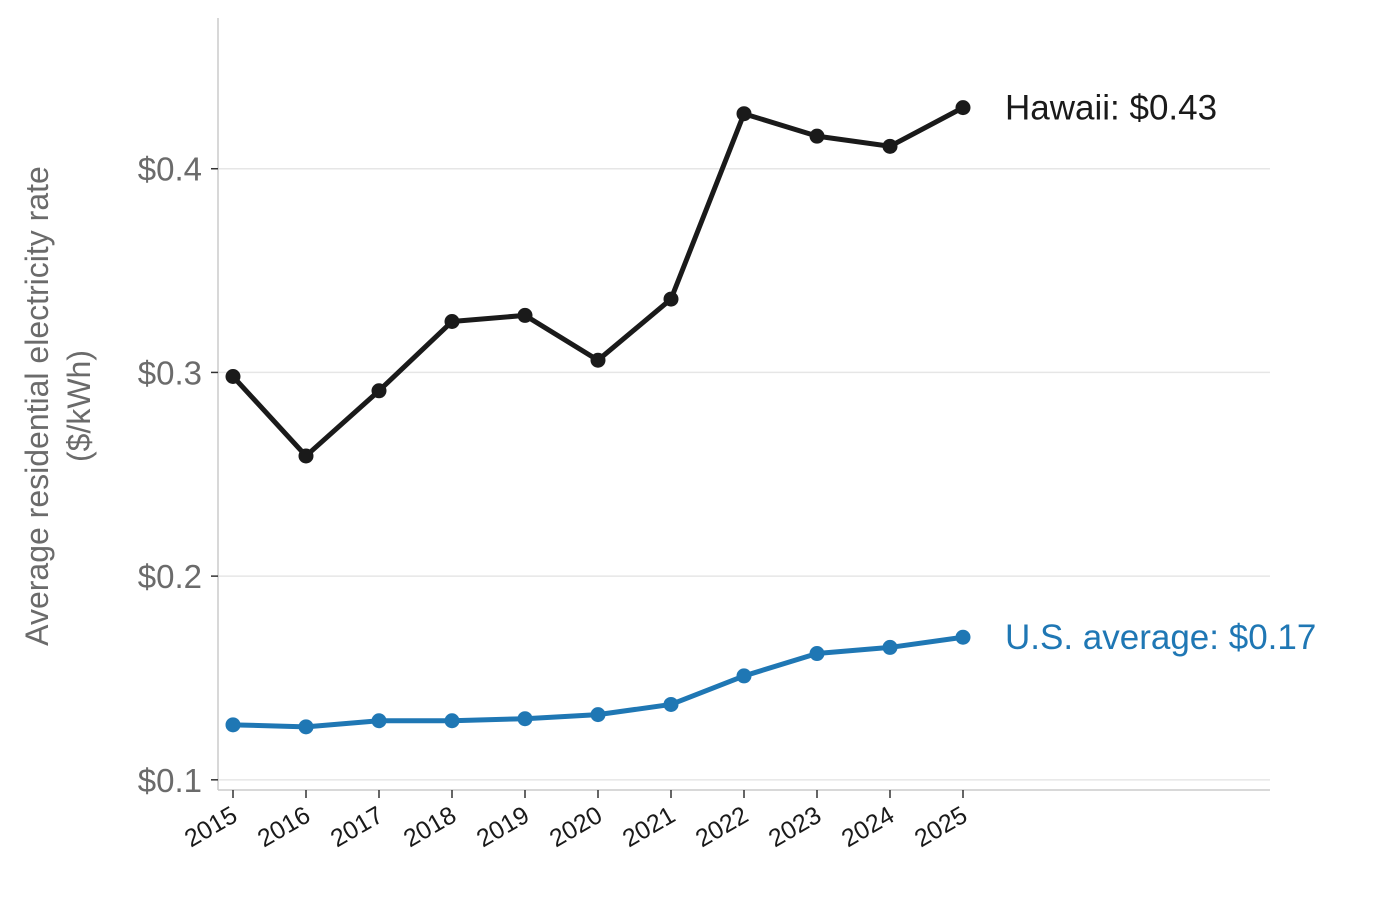 This screenshot has height=899, width=1389. I want to click on series-labels: Hawaii: $0.43 U.S. average: $0.17, so click(1160, 373).